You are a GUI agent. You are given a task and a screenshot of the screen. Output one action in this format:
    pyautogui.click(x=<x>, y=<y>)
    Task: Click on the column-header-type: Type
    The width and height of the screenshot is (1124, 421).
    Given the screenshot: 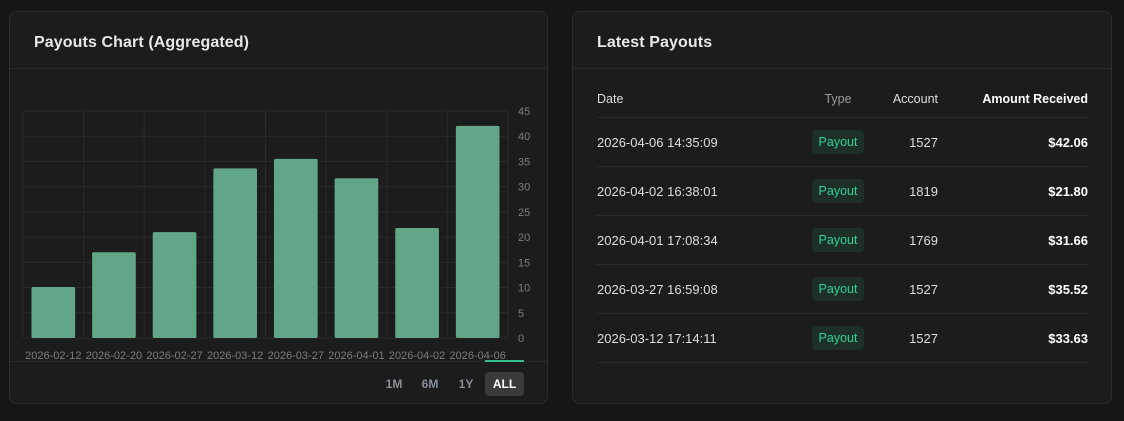 What is the action you would take?
    pyautogui.click(x=838, y=99)
    